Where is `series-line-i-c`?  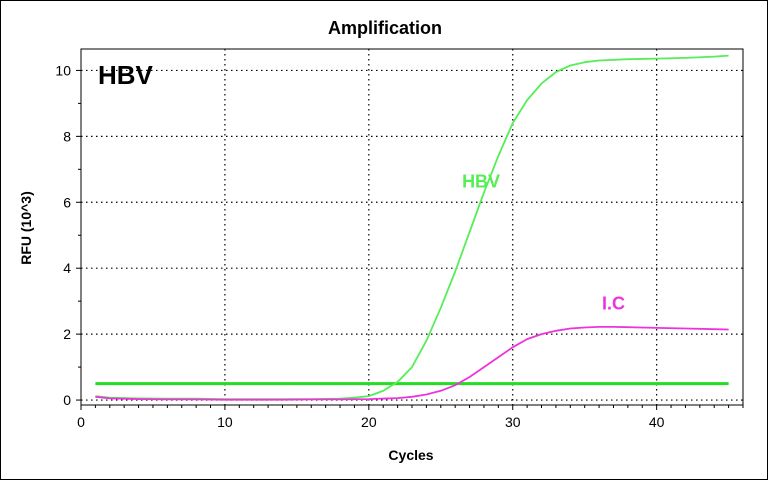
series-line-i-c is located at coordinates (412, 363).